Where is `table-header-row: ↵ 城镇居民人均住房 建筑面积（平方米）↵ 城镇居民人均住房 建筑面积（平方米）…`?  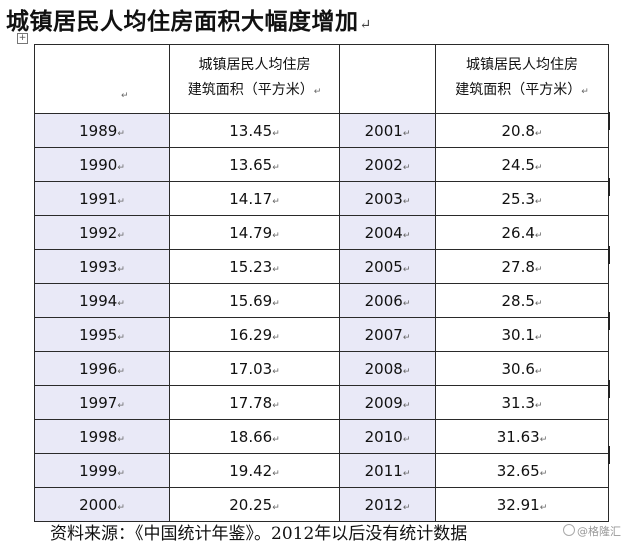 table-header-row: ↵ 城镇居民人均住房 建筑面积（平方米）↵ 城镇居民人均住房 建筑面积（平方米）… is located at coordinates (321, 79).